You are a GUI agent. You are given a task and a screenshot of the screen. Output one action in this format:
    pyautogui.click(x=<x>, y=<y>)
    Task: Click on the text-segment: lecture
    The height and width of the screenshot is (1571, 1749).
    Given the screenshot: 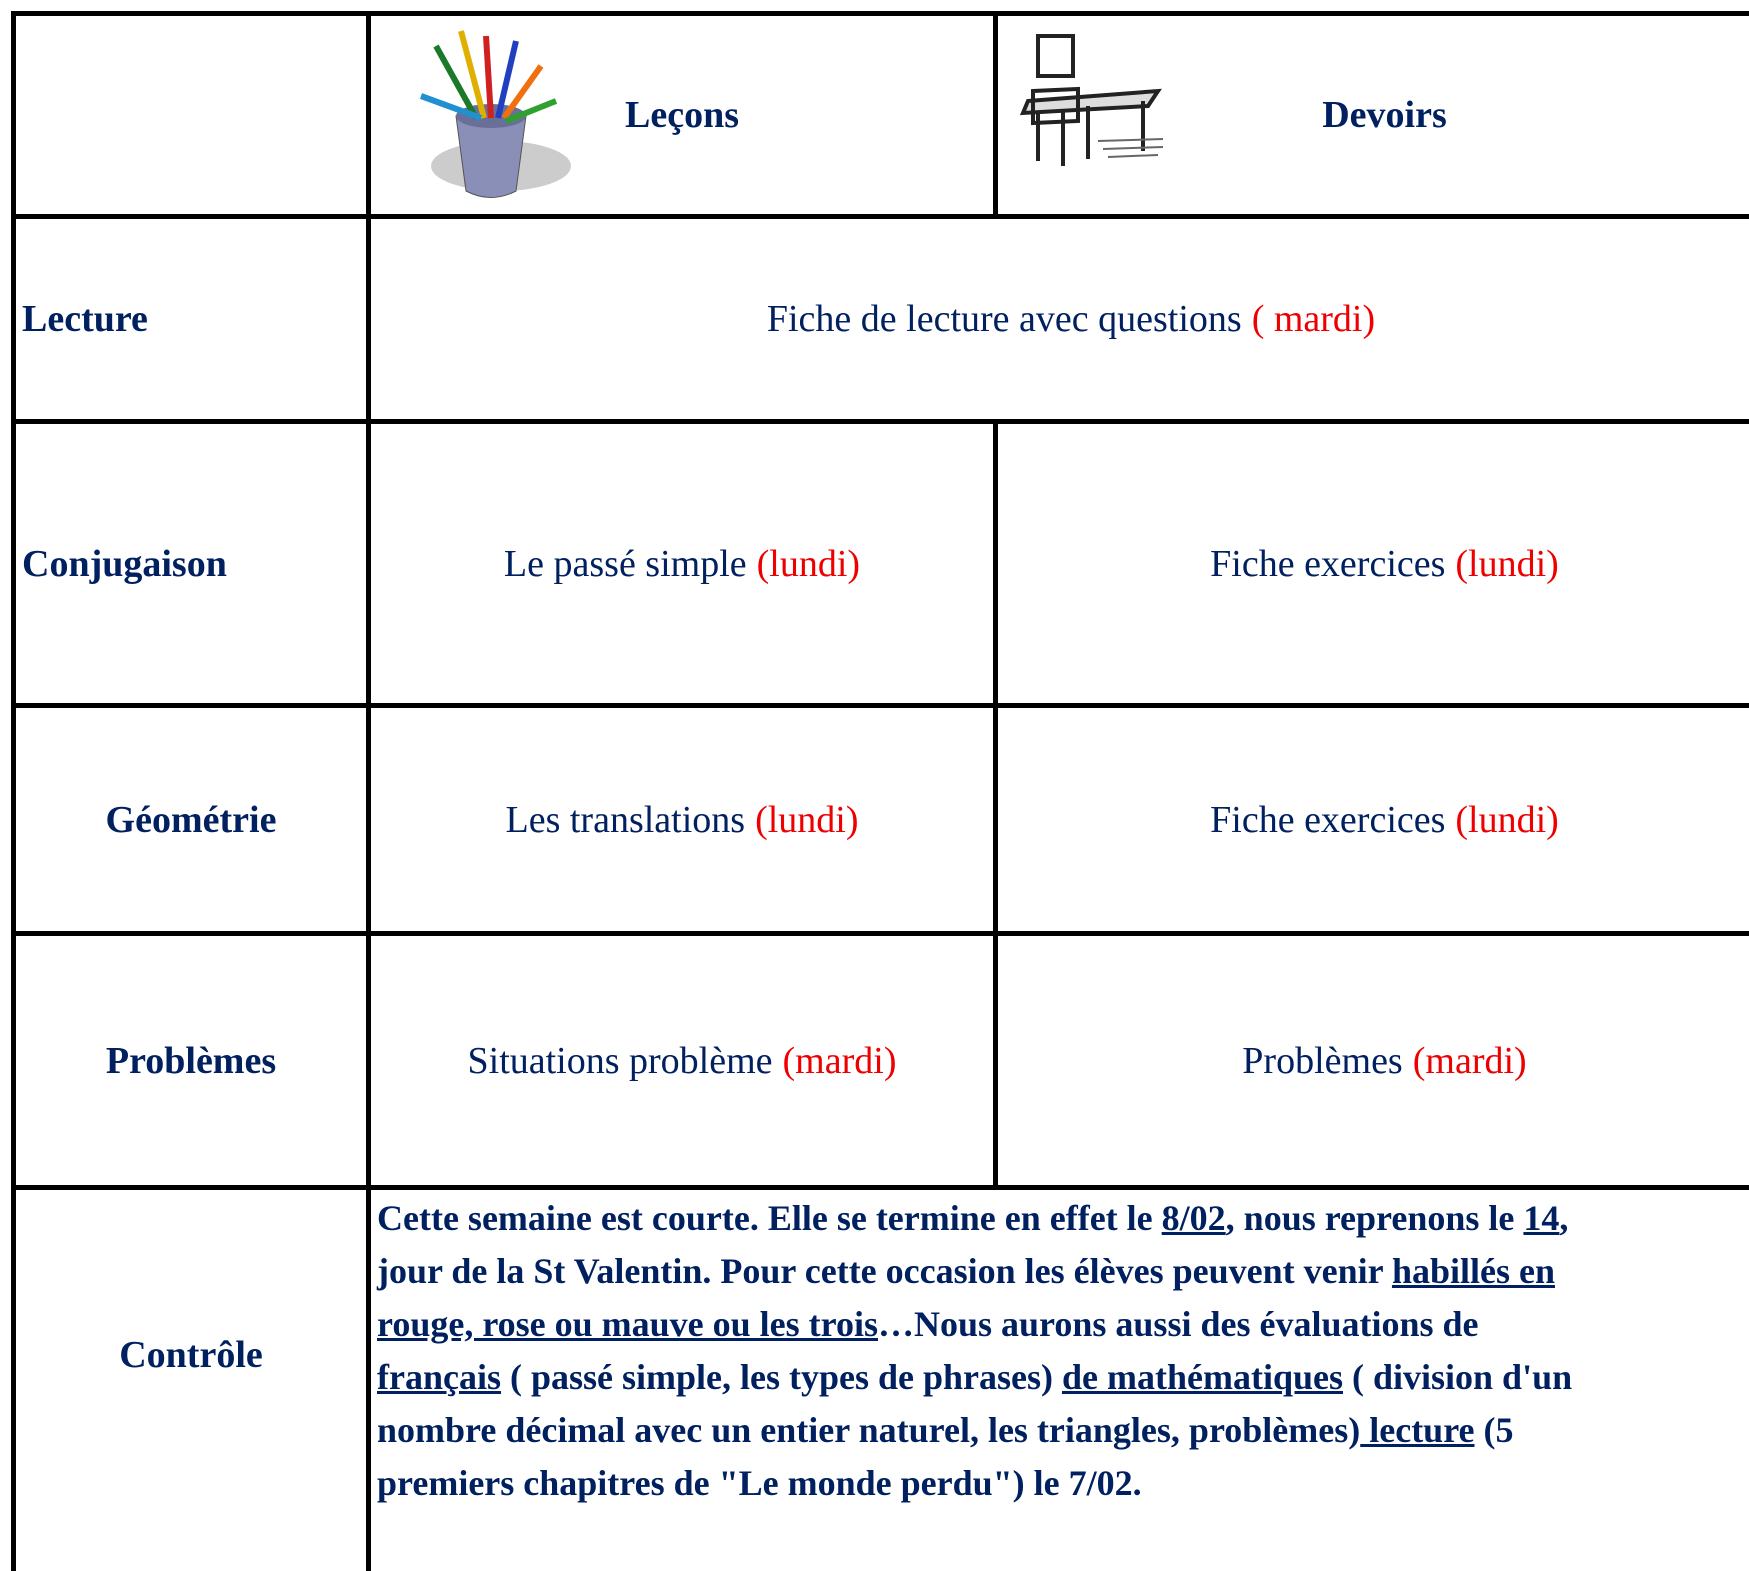 What is the action you would take?
    pyautogui.click(x=1417, y=1430)
    